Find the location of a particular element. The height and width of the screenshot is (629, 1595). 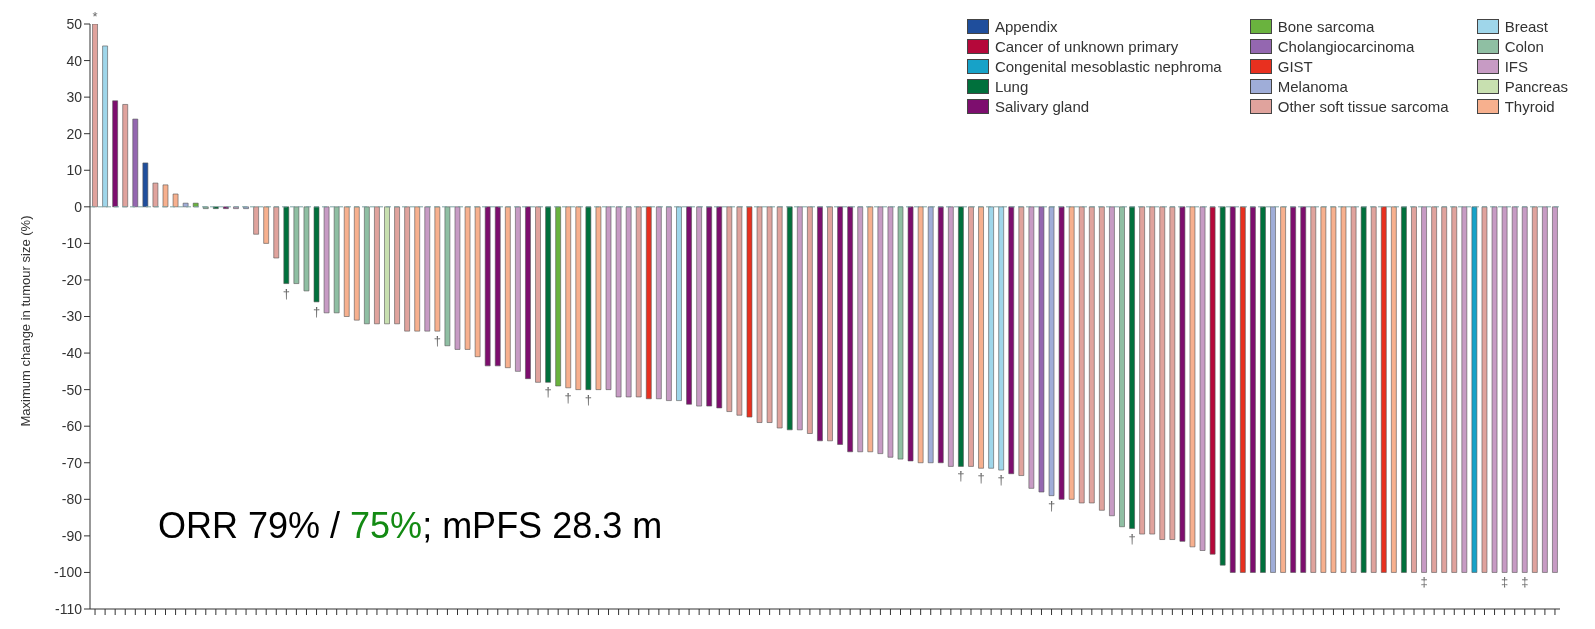

legend-label: Breast is located at coordinates (1526, 26).